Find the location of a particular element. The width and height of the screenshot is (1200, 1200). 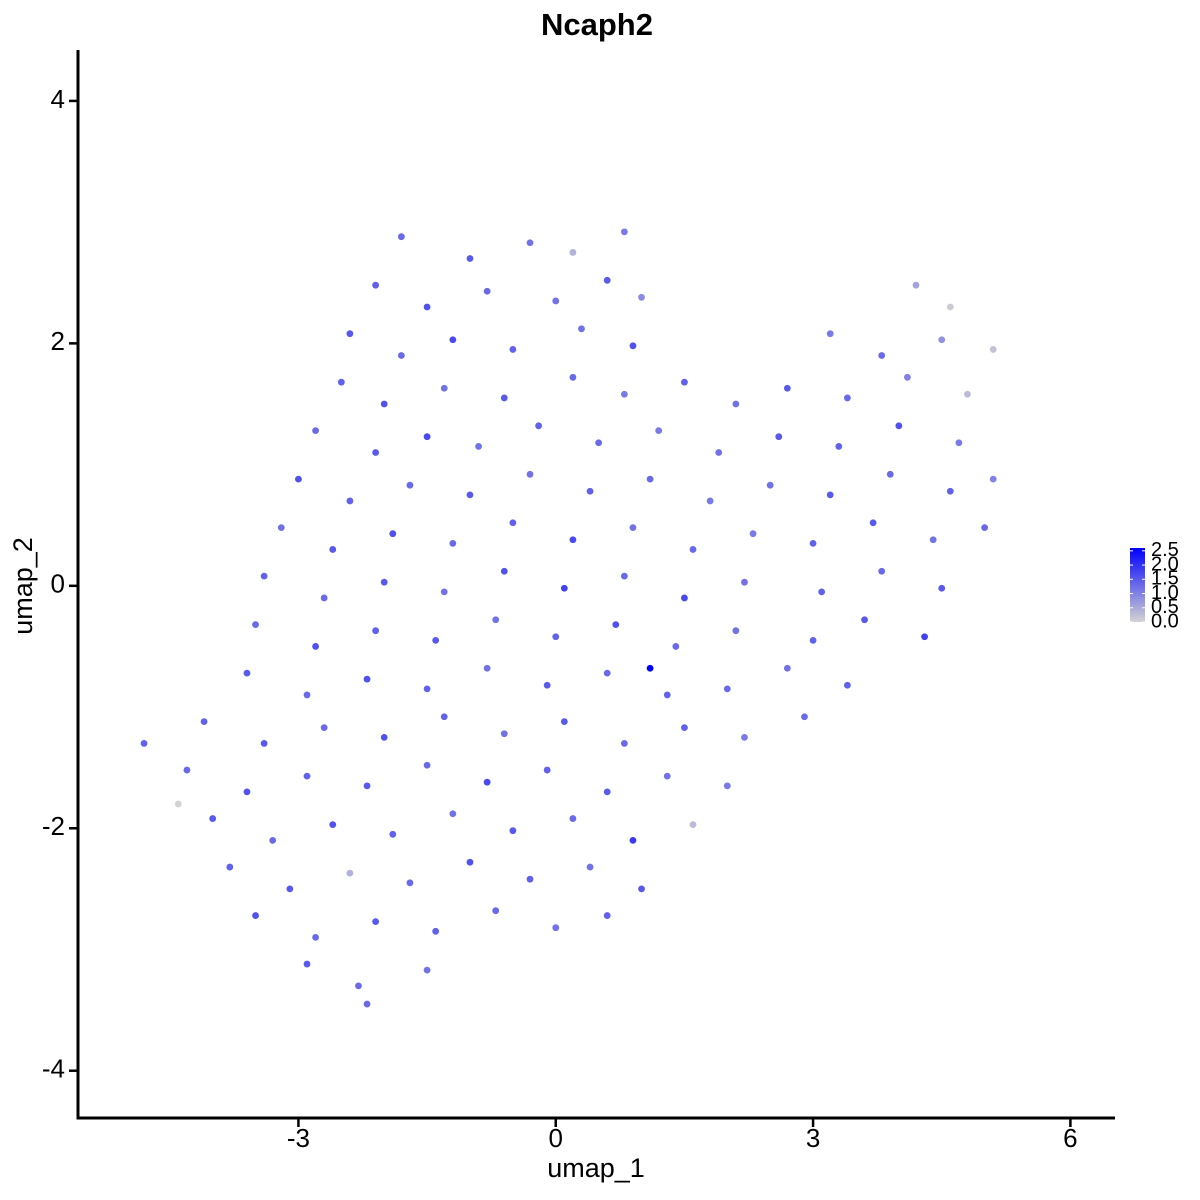

x-tick-label: -3 is located at coordinates (298, 1138).